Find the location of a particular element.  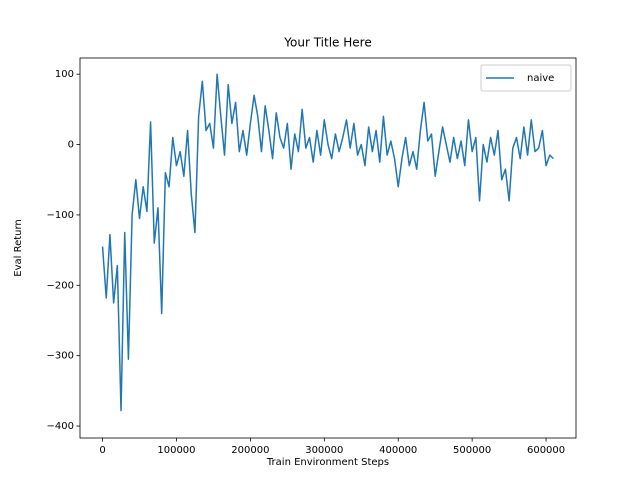

y-tick-label: −100 is located at coordinates (60, 215).